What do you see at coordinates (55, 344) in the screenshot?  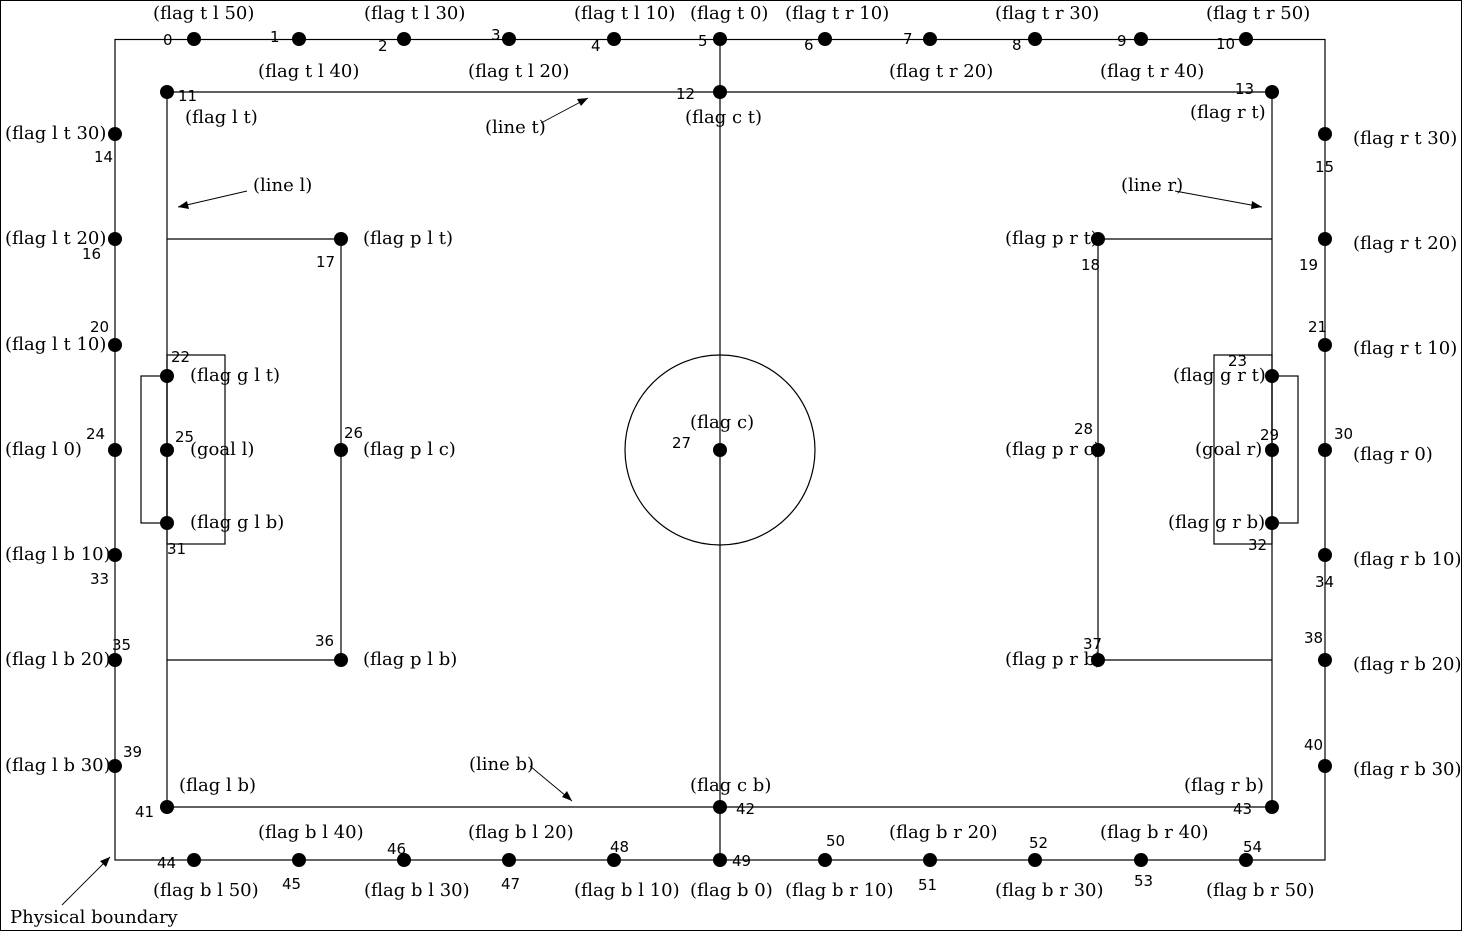 I see `flag-label-20: (flag l t 10)` at bounding box center [55, 344].